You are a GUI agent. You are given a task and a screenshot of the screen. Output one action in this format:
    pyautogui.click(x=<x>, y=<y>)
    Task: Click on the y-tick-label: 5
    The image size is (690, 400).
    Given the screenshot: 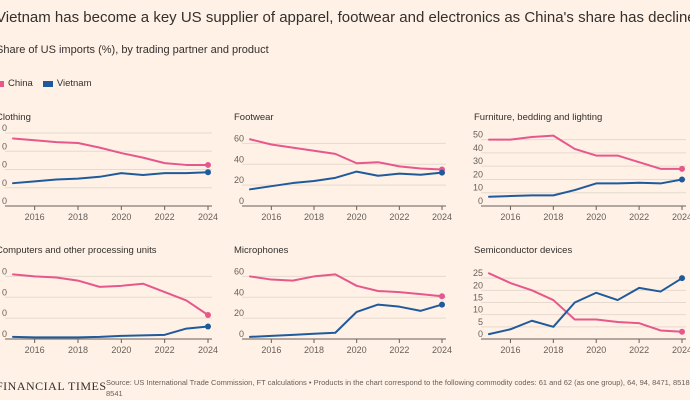 What is the action you would take?
    pyautogui.click(x=480, y=322)
    